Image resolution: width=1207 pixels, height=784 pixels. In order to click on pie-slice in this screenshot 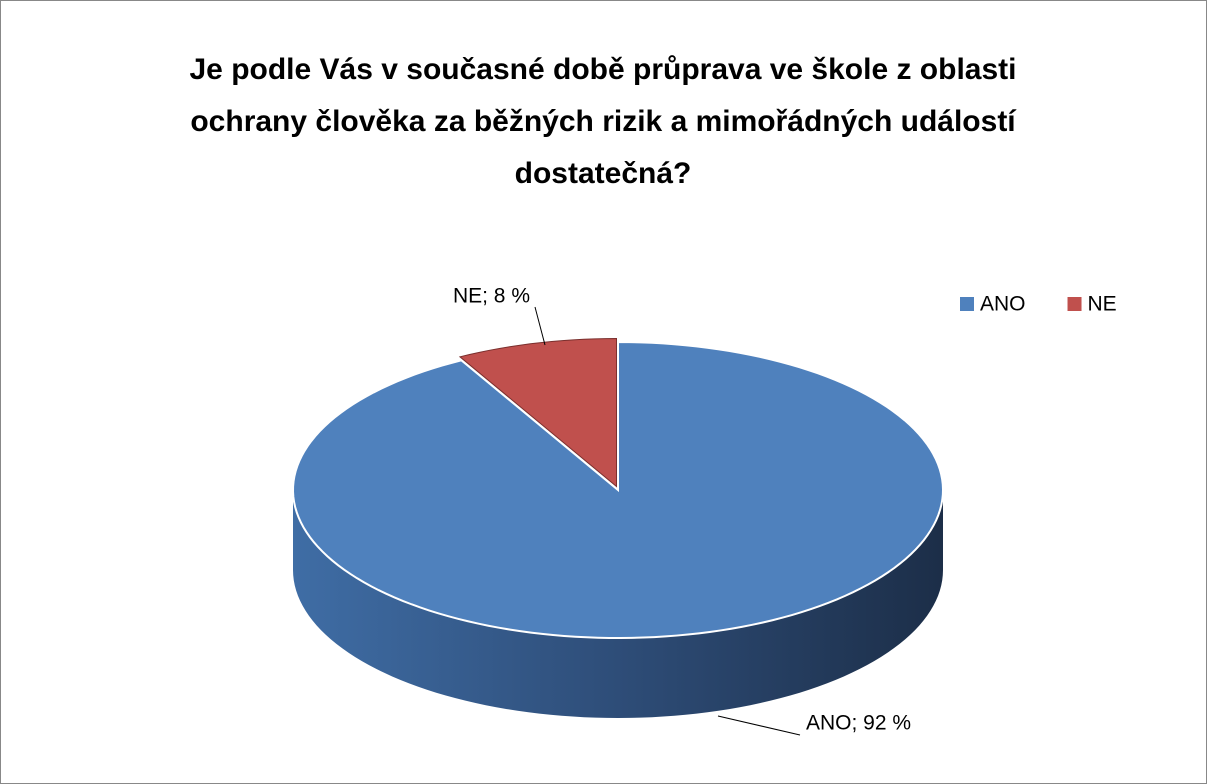, I will do `click(538, 413)`.